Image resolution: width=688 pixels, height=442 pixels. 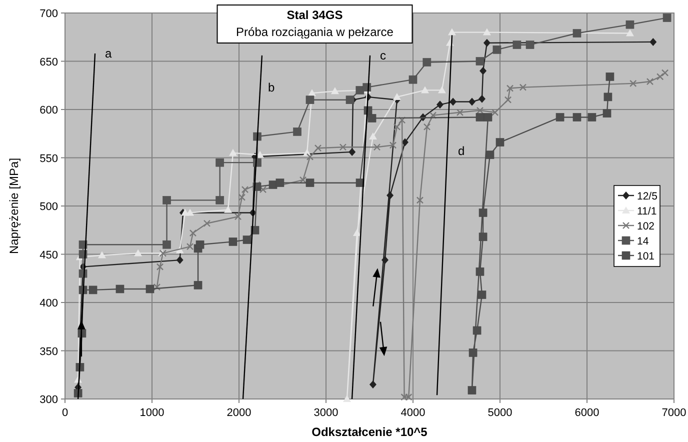 I want to click on x-axis-title: Odkształcenie *10^5, so click(x=370, y=432).